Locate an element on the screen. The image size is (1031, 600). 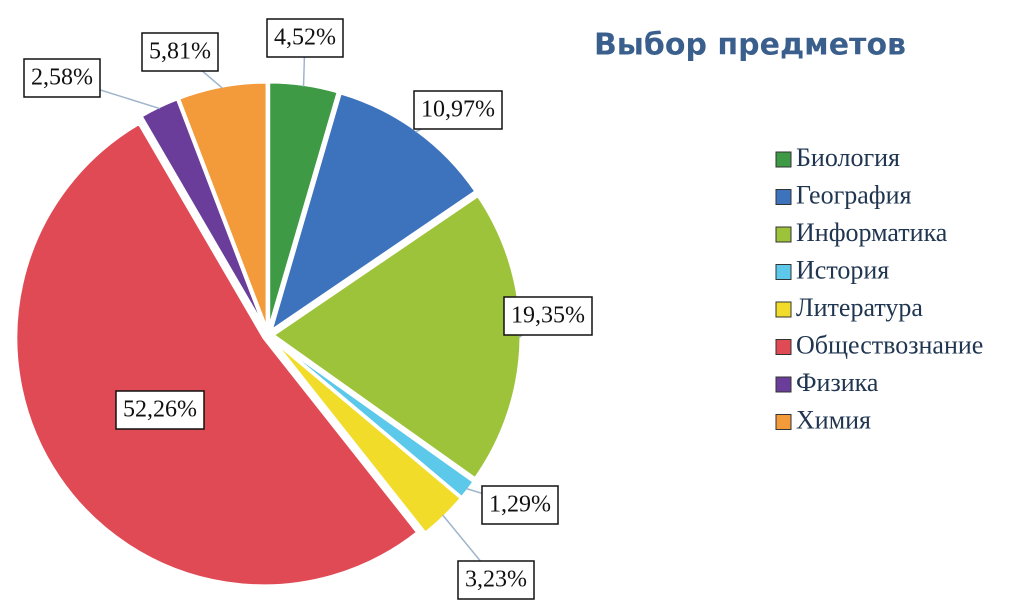
legend-label: Обществознание is located at coordinates (889, 344).